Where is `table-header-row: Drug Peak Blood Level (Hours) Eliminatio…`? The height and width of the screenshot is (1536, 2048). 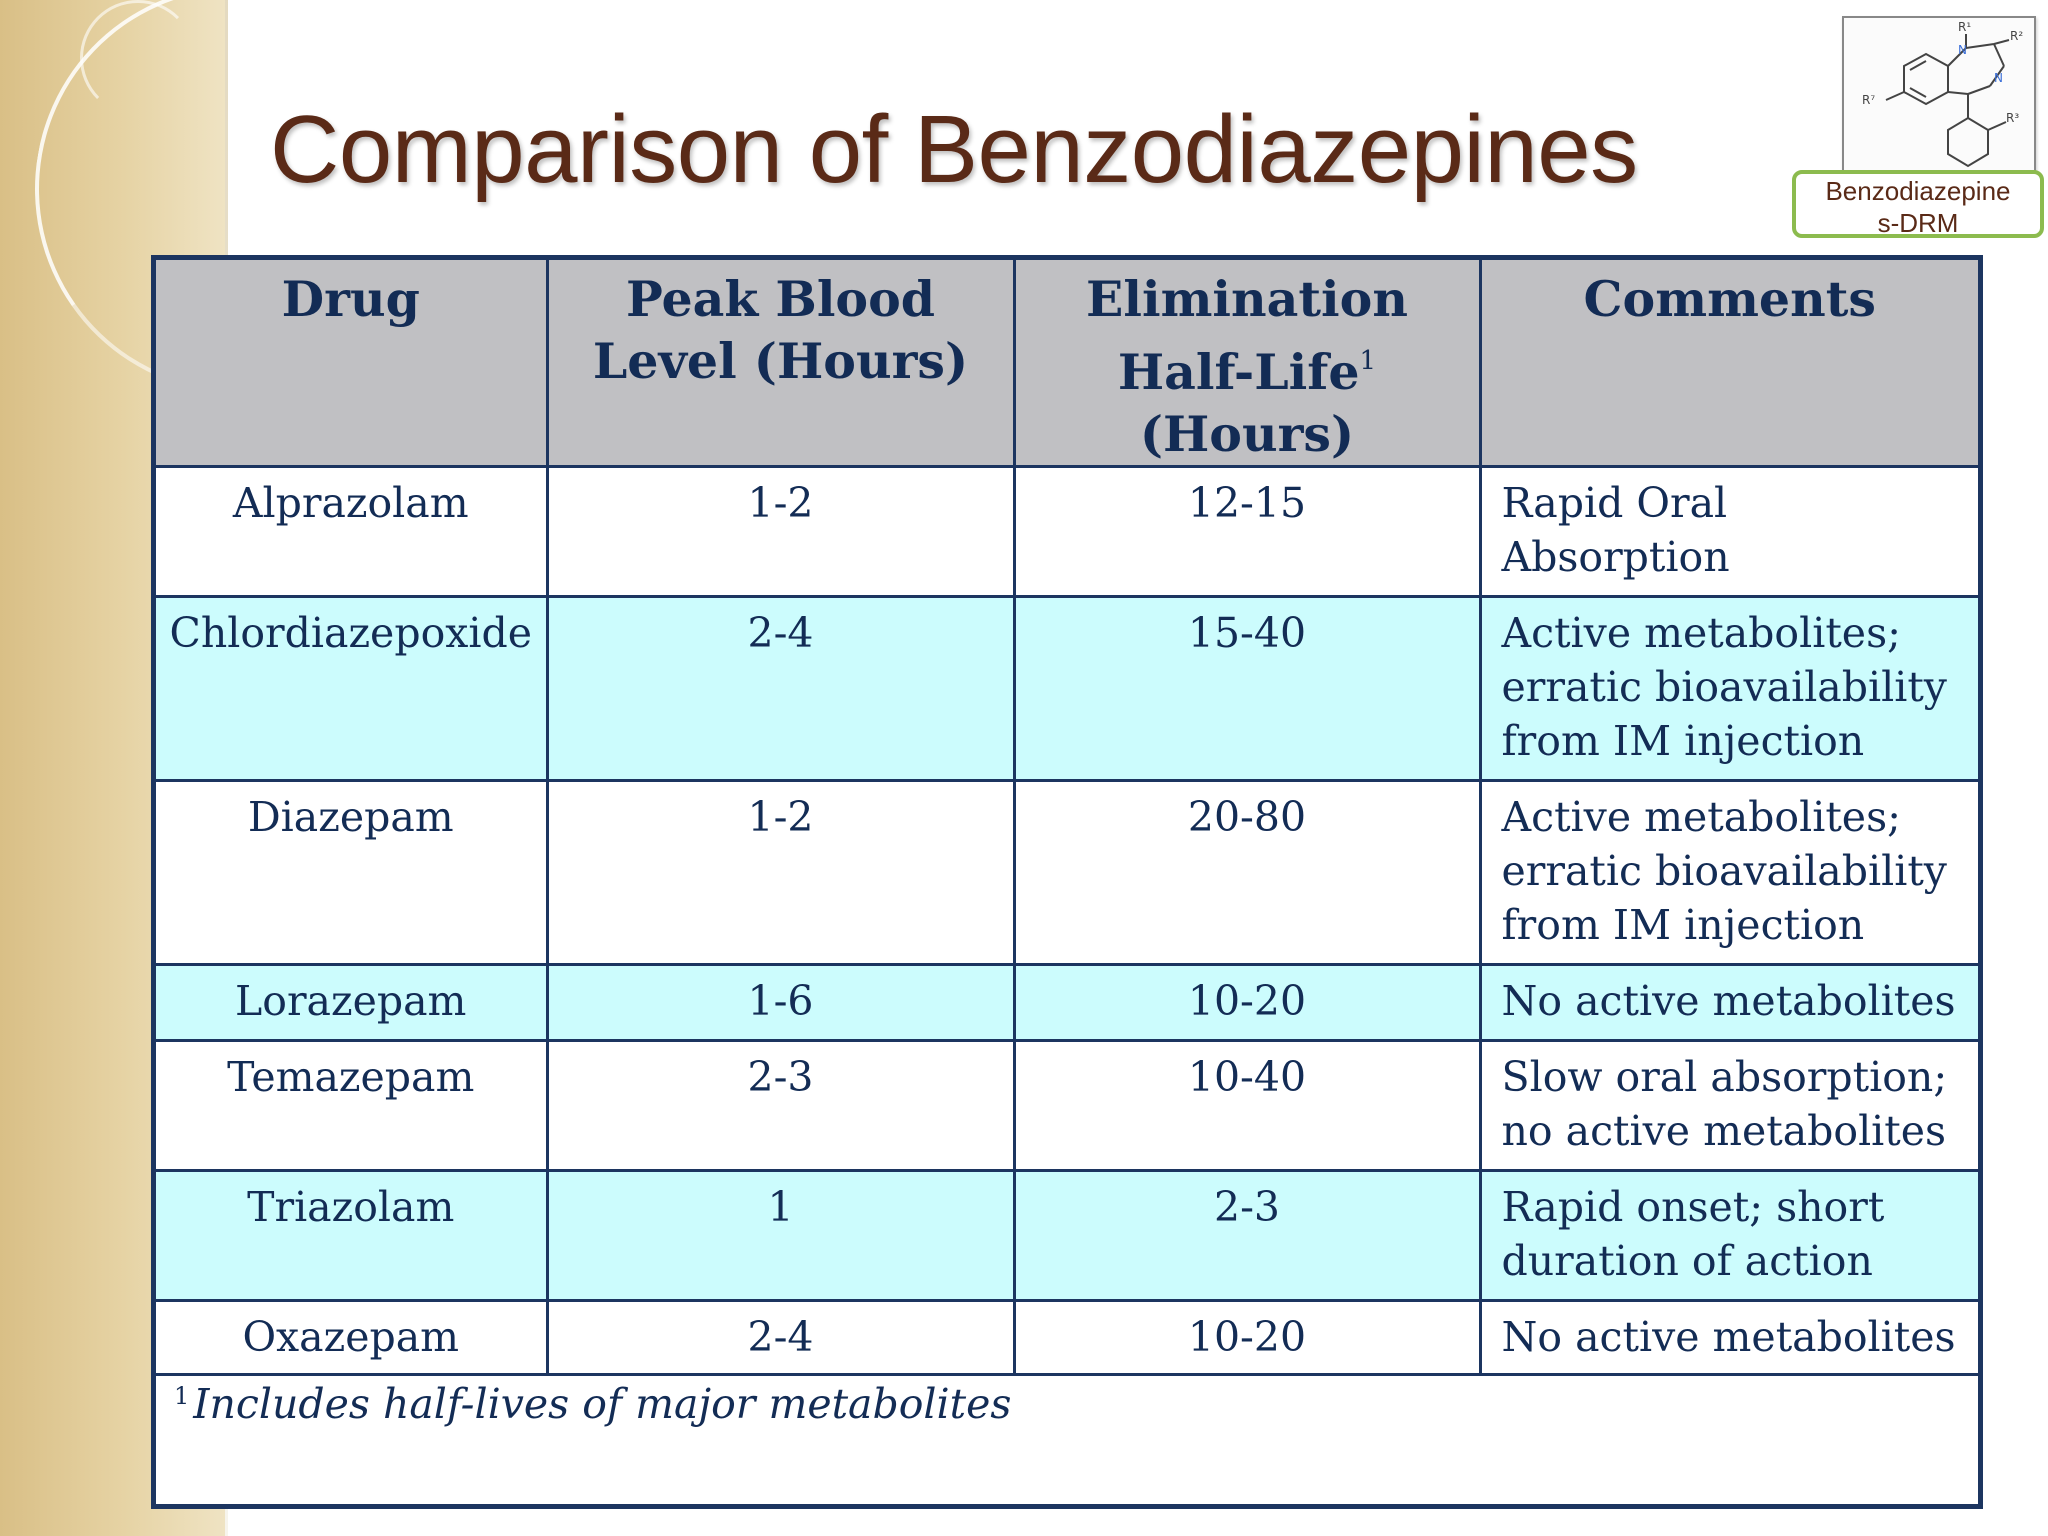 table-header-row: Drug Peak Blood Level (Hours) Eliminatio… is located at coordinates (1067, 364).